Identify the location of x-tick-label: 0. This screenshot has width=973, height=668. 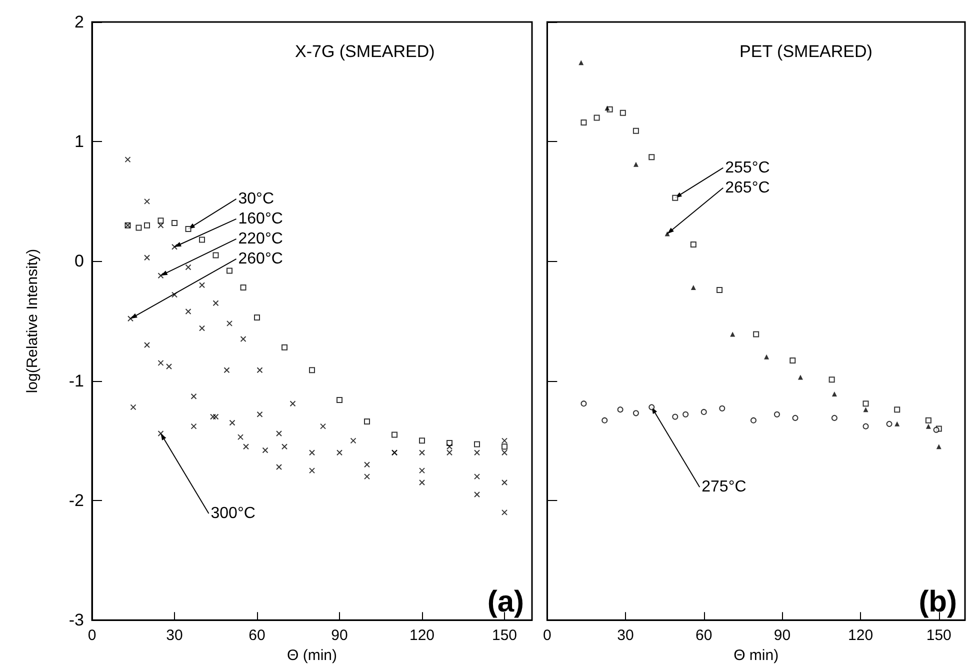
(92, 635).